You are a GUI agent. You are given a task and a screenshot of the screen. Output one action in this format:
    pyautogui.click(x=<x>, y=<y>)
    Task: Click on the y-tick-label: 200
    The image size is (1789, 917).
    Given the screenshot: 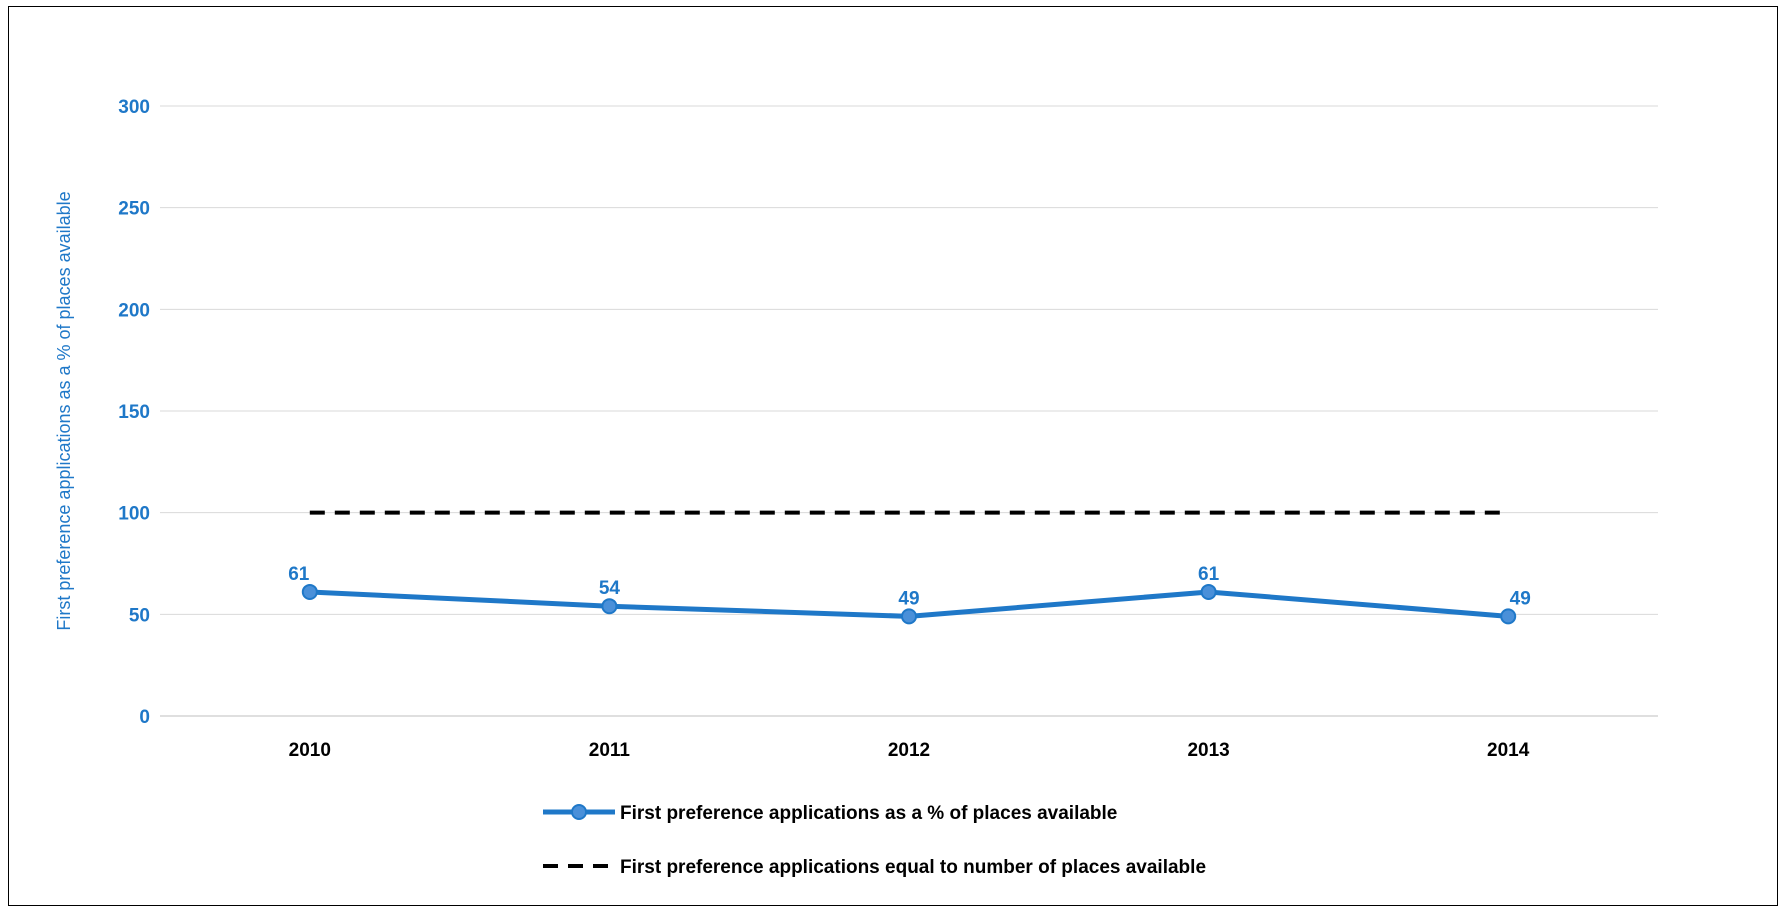 What is the action you would take?
    pyautogui.click(x=134, y=310)
    